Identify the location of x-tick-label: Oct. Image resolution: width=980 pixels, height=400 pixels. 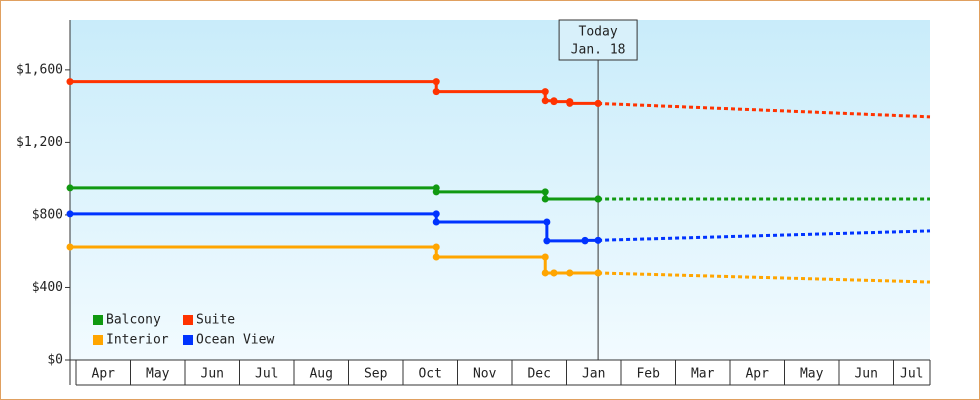
(429, 374).